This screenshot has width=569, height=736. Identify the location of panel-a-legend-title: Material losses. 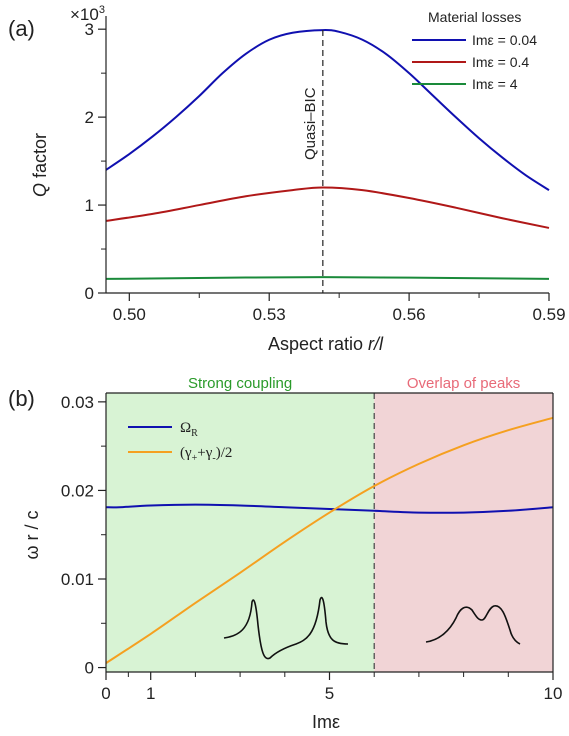
(474, 17).